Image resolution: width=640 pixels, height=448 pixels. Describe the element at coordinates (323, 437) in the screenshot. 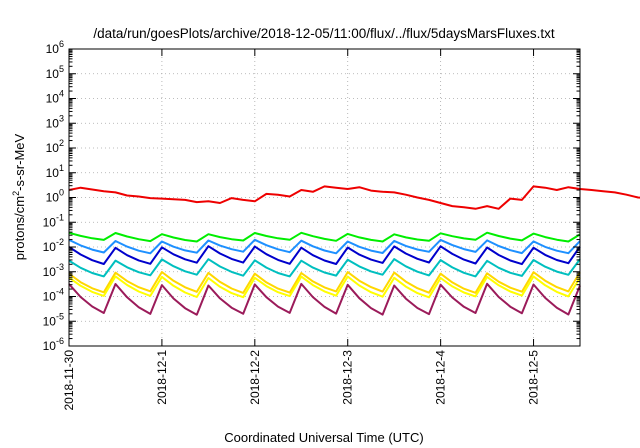

I see `x-axis-label: Coordinated Universal Time (UTC)` at that location.